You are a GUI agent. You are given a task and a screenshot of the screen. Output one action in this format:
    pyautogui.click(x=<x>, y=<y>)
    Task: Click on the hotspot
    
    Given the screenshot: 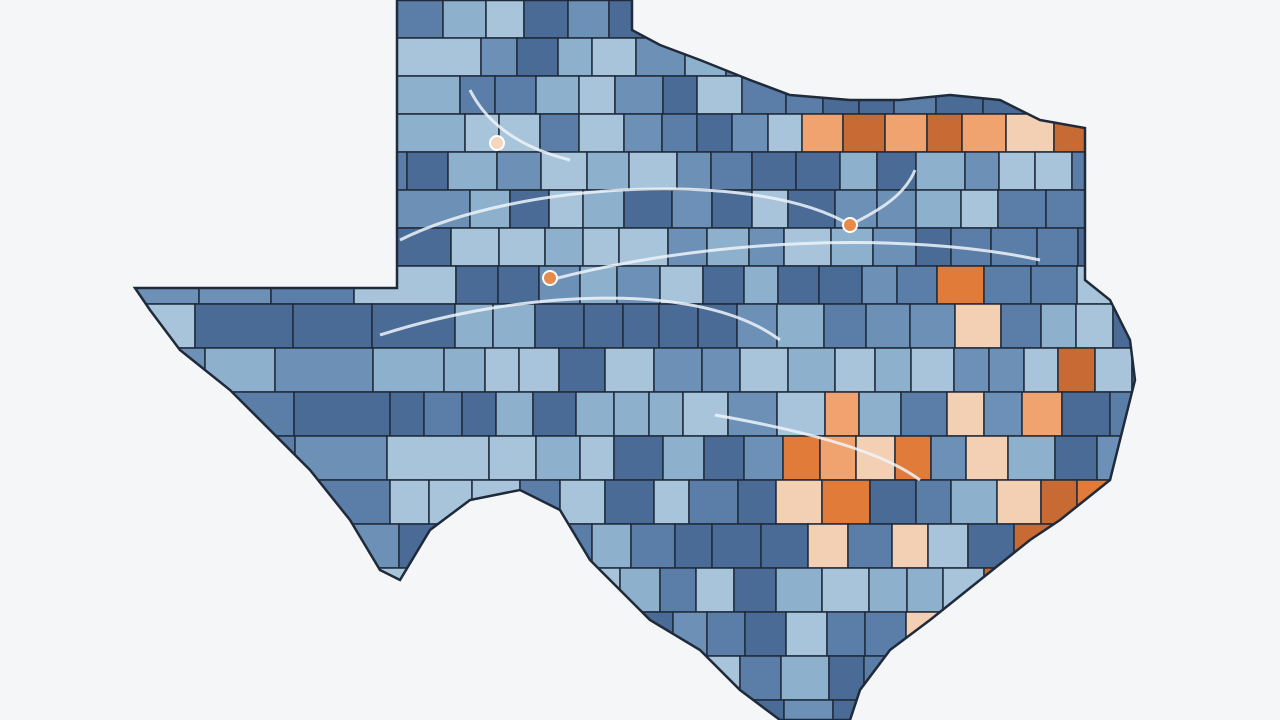 What is the action you would take?
    pyautogui.click(x=850, y=225)
    